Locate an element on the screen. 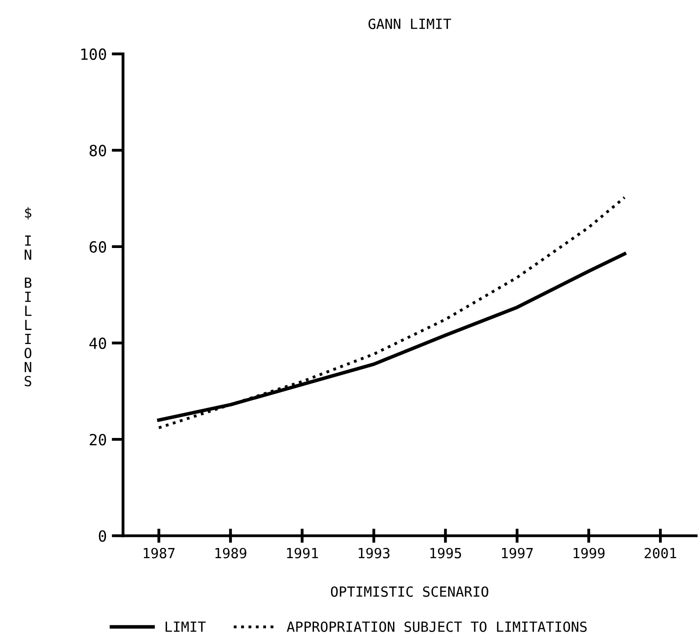 Image resolution: width=699 pixels, height=634 pixels. y-tick-label: 80 is located at coordinates (98, 150).